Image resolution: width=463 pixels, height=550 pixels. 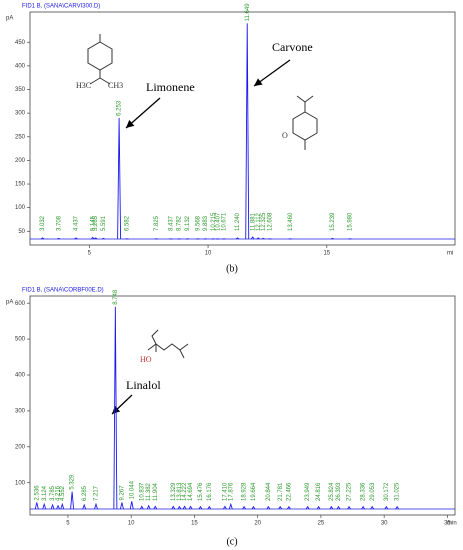 What do you see at coordinates (20, 90) in the screenshot?
I see `y-tick-label: 350` at bounding box center [20, 90].